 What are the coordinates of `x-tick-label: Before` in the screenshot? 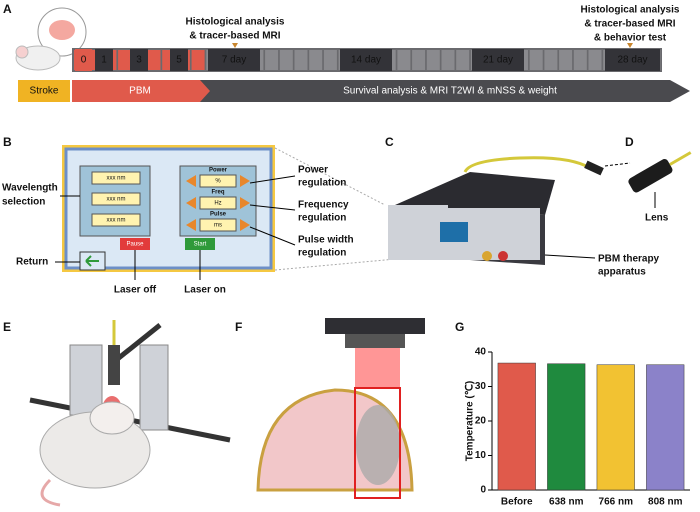 It's located at (517, 502).